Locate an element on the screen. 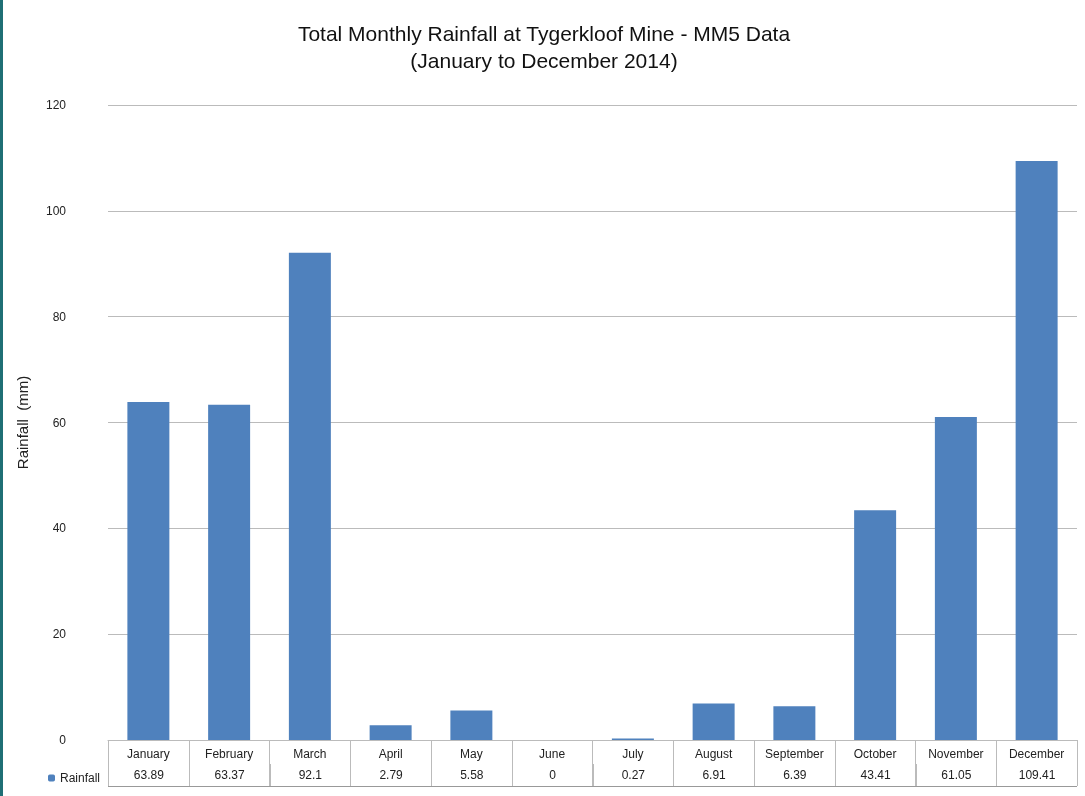 This screenshot has height=796, width=1085. data-label: 0.27 is located at coordinates (633, 775).